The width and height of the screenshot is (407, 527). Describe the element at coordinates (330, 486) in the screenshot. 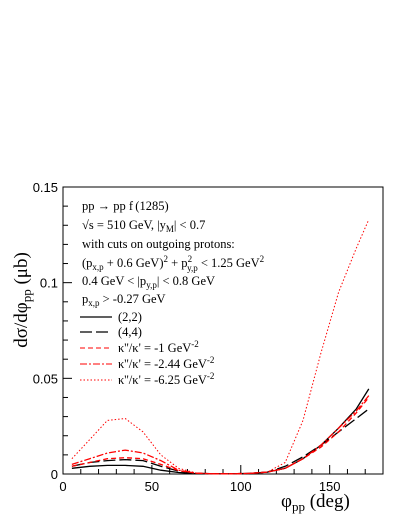

I see `x-tick-label: 150` at that location.